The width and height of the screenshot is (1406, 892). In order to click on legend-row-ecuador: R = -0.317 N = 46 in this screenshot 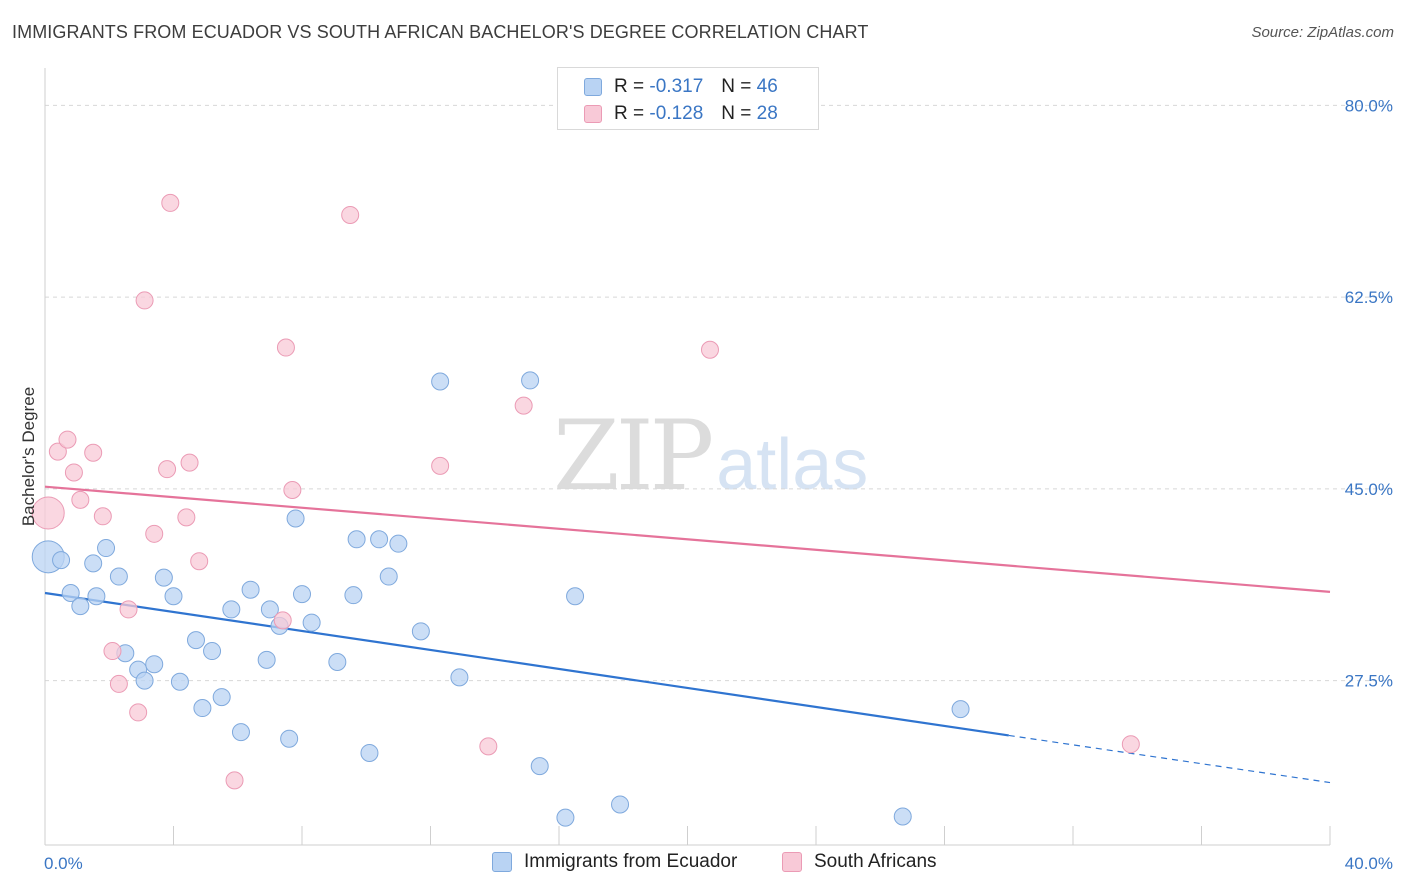, I will do `click(681, 87)`.